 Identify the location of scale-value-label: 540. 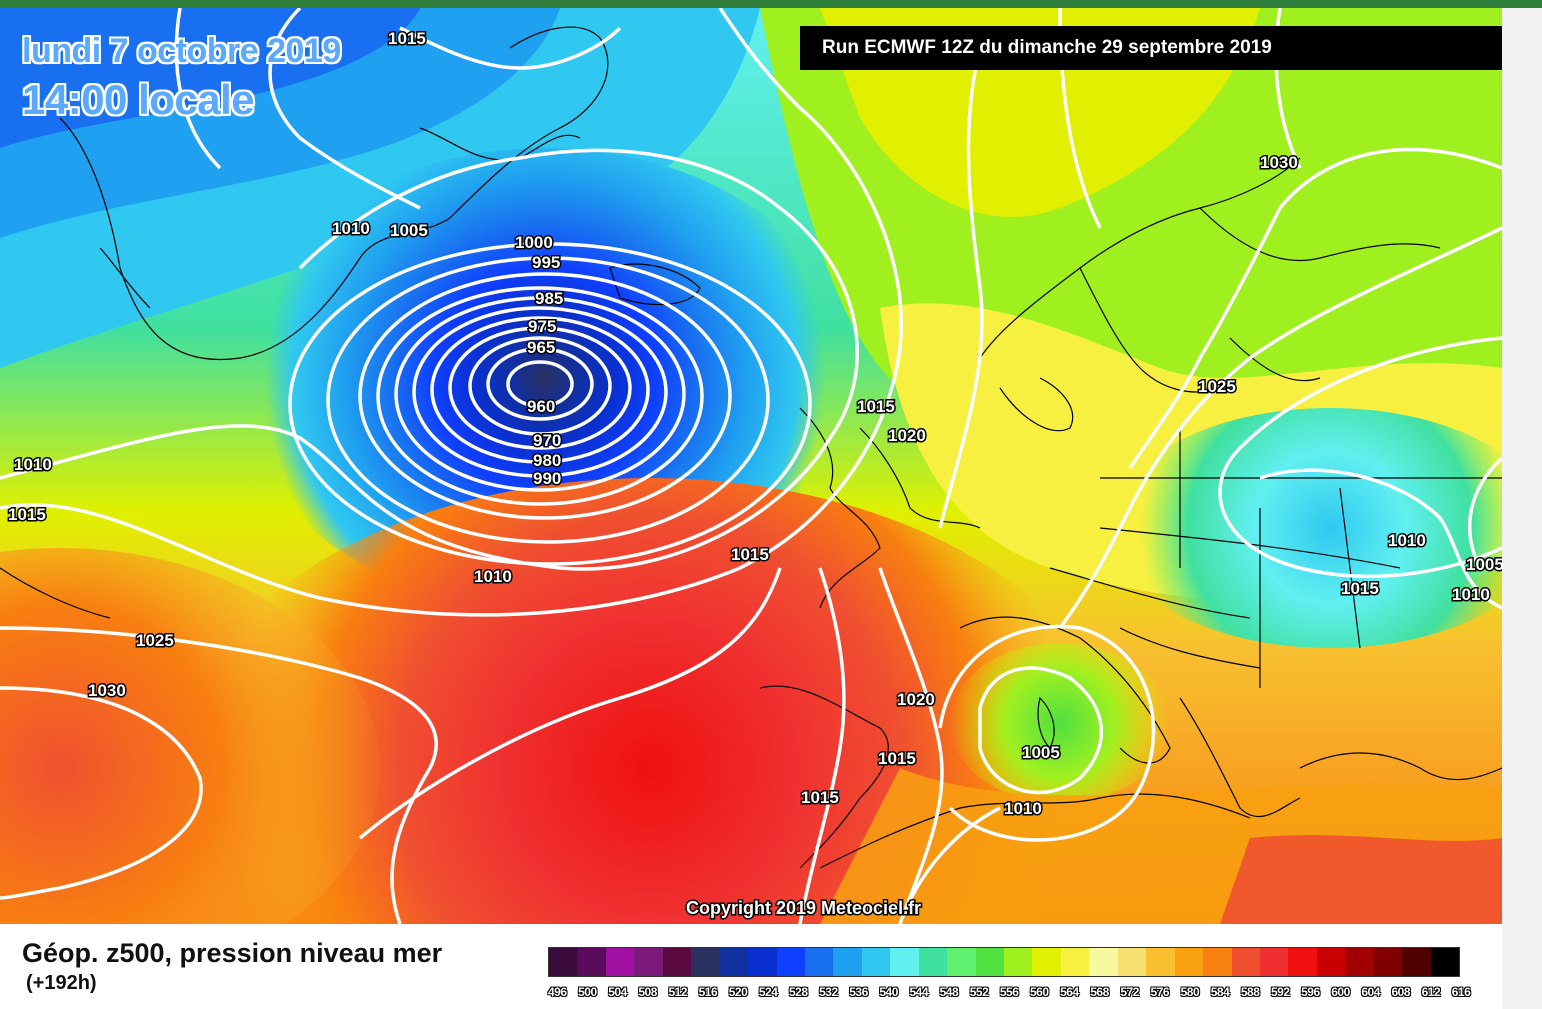
(888, 992).